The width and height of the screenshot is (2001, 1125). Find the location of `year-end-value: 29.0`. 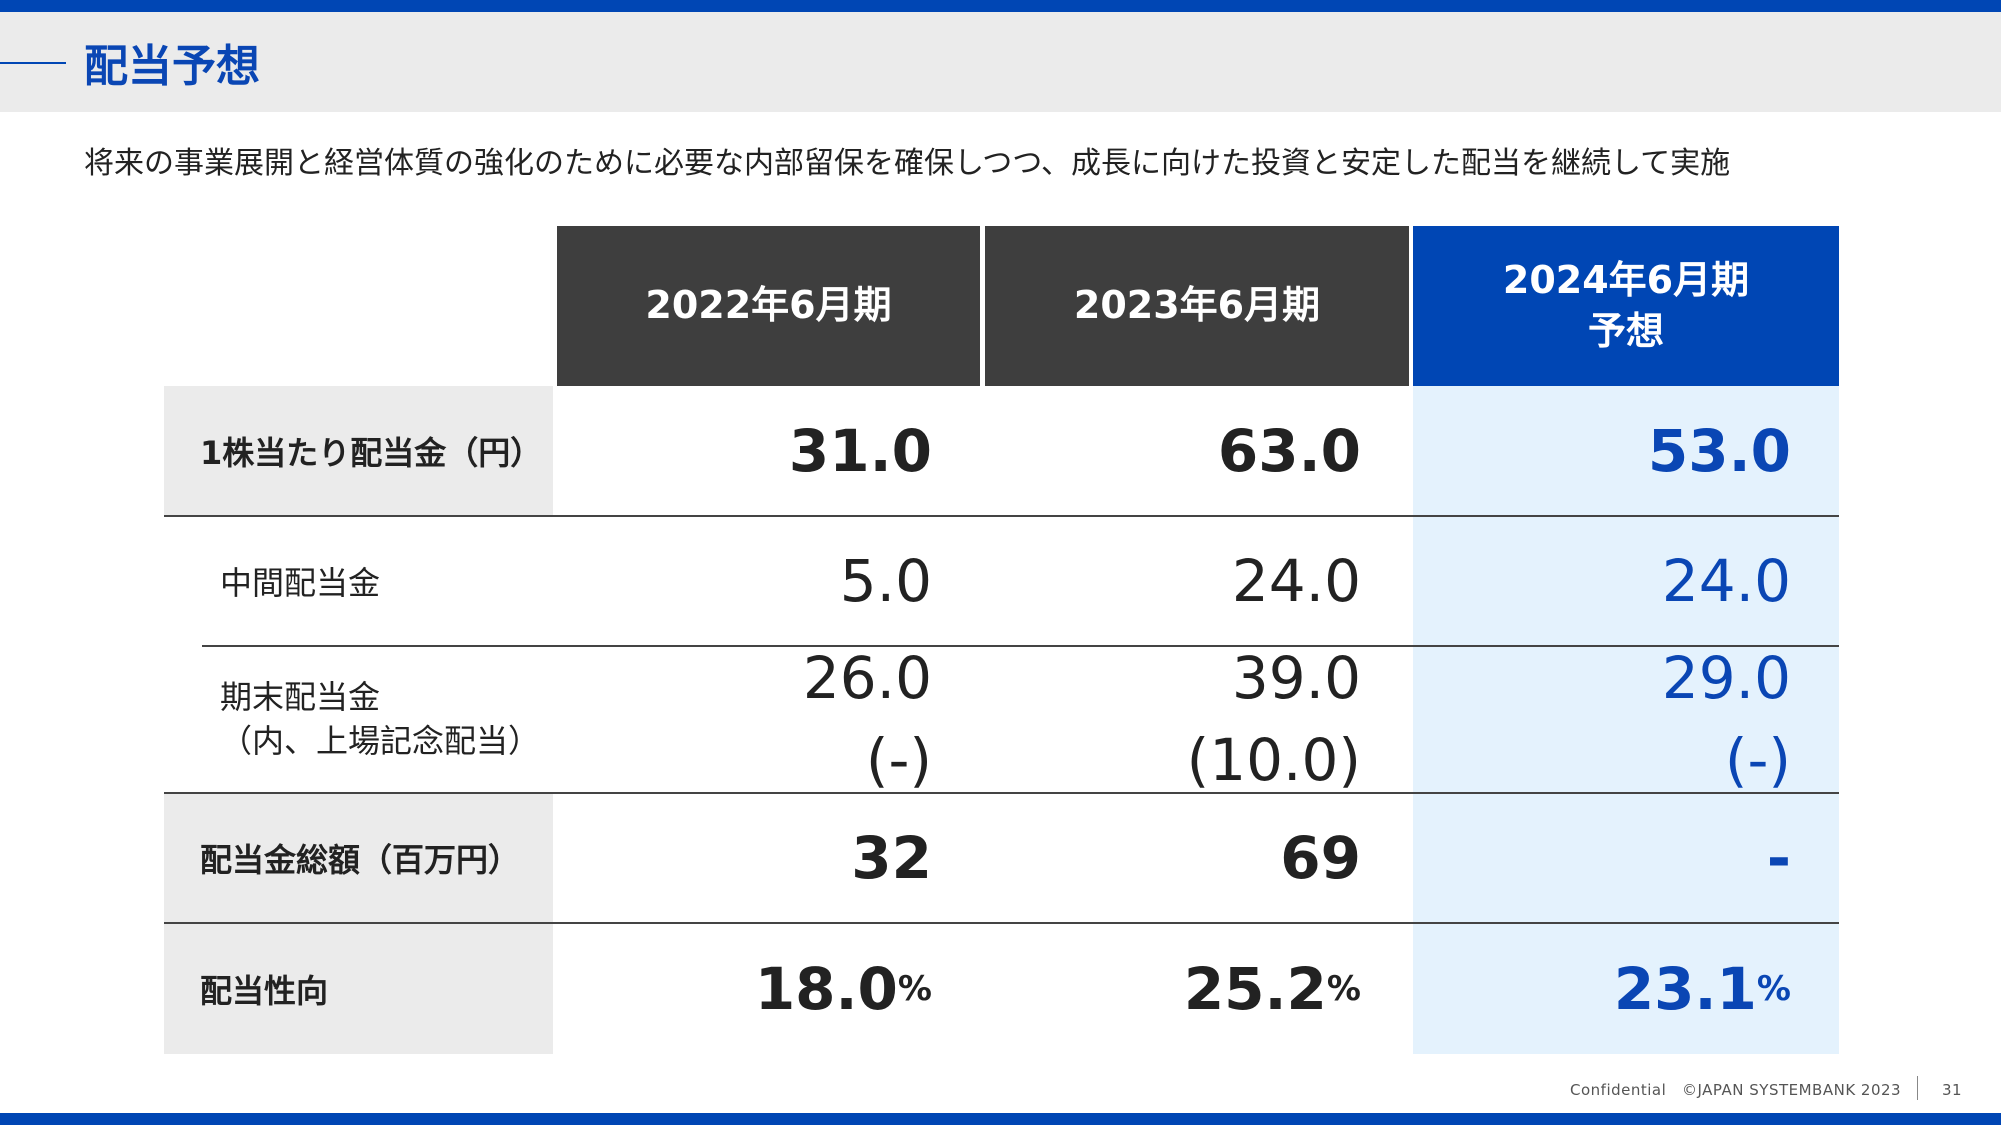

year-end-value: 29.0 is located at coordinates (1726, 678).